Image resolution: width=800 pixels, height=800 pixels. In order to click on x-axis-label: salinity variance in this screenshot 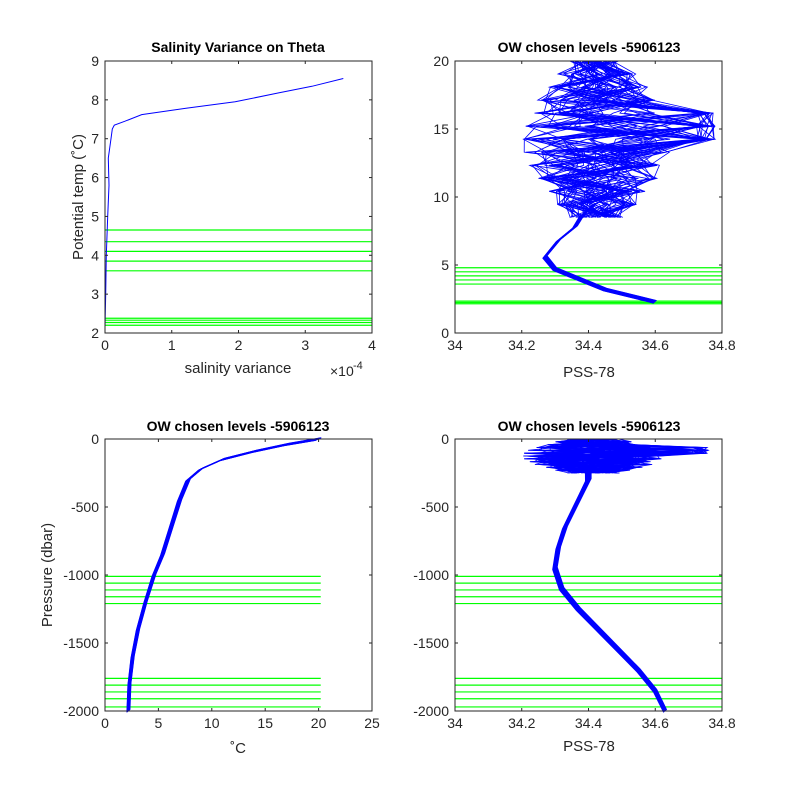, I will do `click(238, 368)`.